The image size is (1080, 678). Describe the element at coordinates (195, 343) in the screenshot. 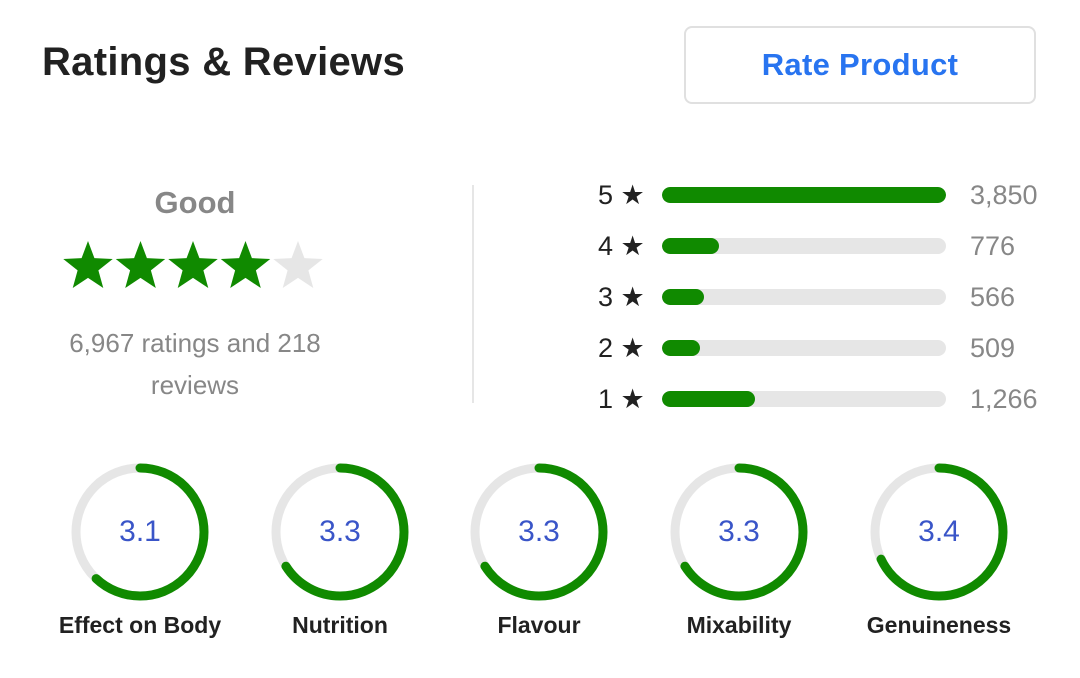

I see `ratings-summary-line1: 6,967 ratings and 218` at that location.